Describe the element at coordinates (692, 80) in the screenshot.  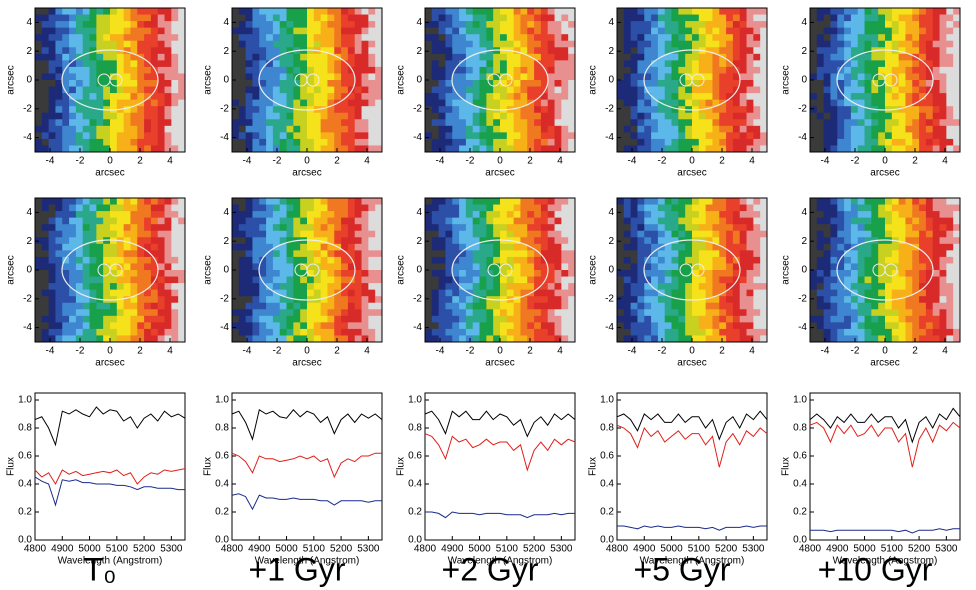
I see `velocity-map` at that location.